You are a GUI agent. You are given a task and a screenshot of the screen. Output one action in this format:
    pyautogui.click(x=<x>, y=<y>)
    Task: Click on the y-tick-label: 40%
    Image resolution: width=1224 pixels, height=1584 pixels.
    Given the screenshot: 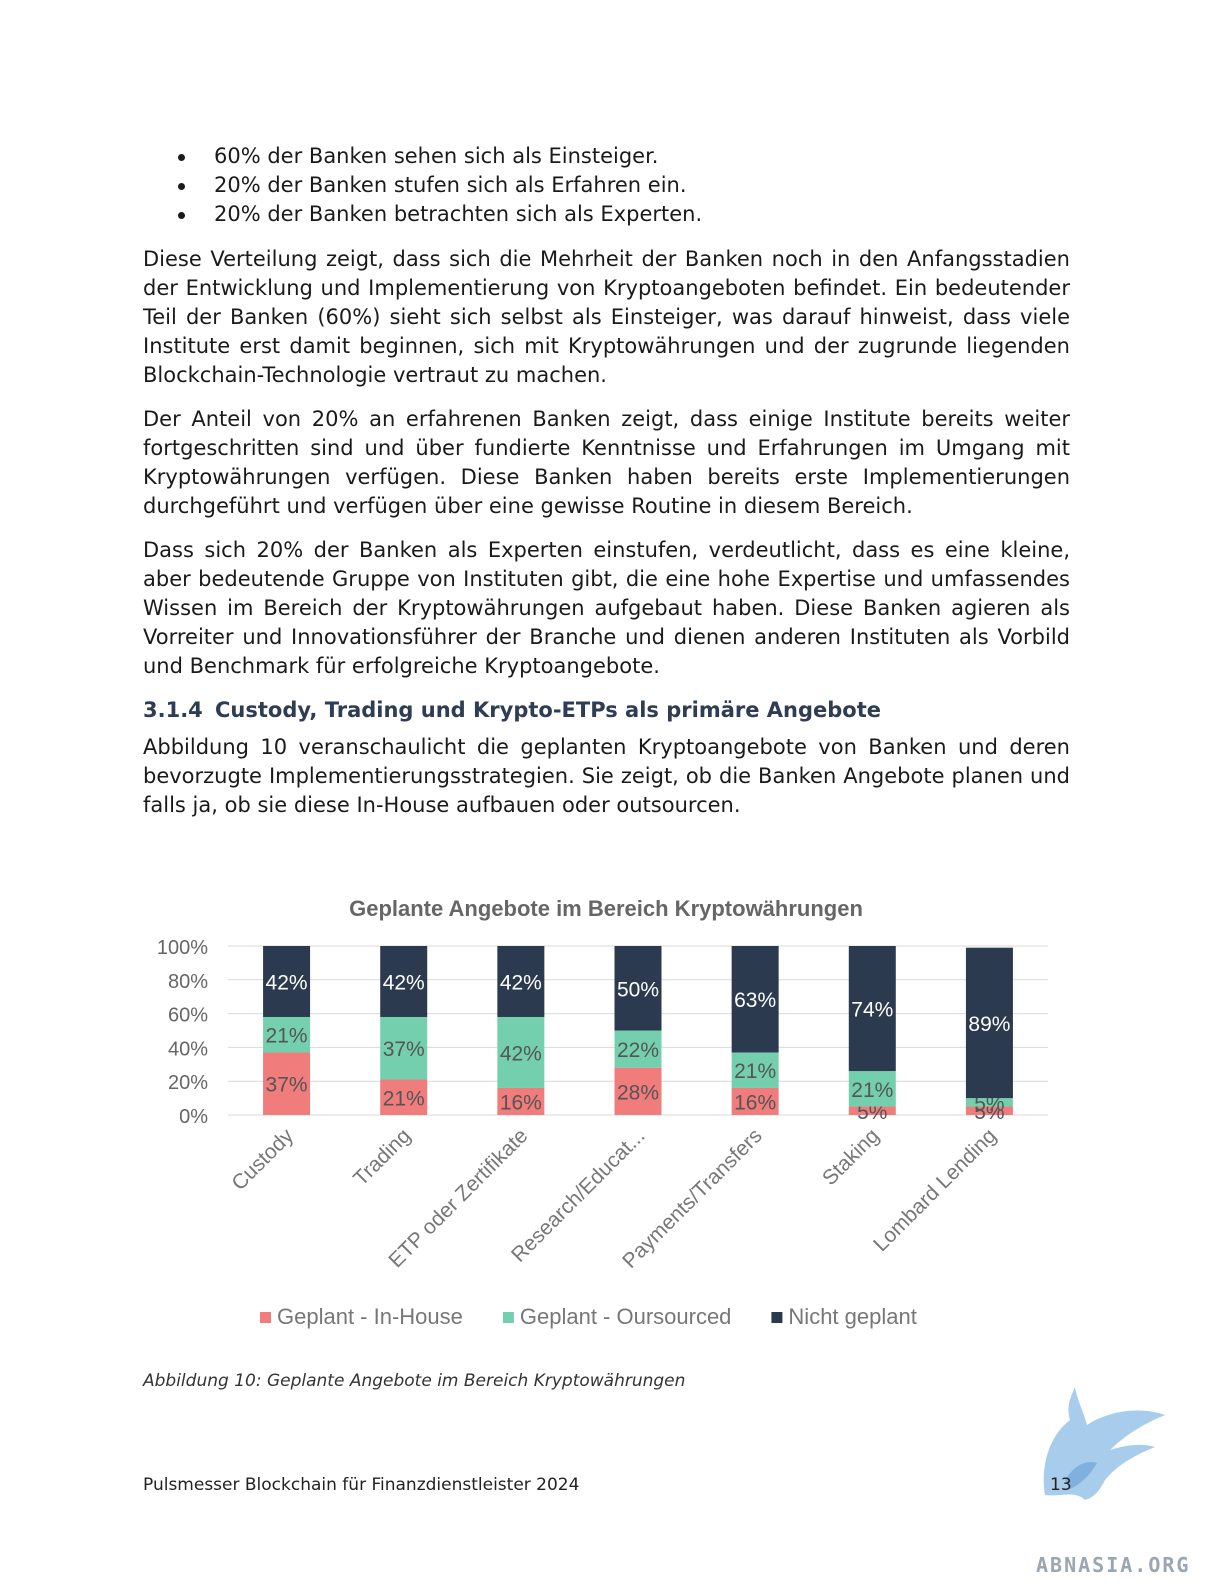 What is the action you would take?
    pyautogui.click(x=188, y=1049)
    